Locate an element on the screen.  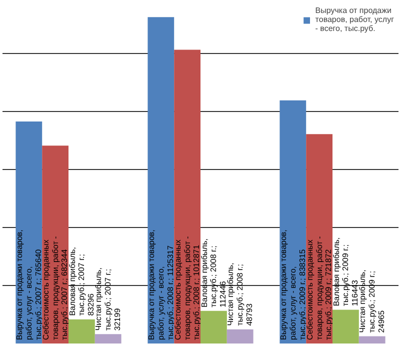
data-label: Чистая прибыль, тыс.руб.; 2007 г.; 32199 is located at coordinates (108, 299).